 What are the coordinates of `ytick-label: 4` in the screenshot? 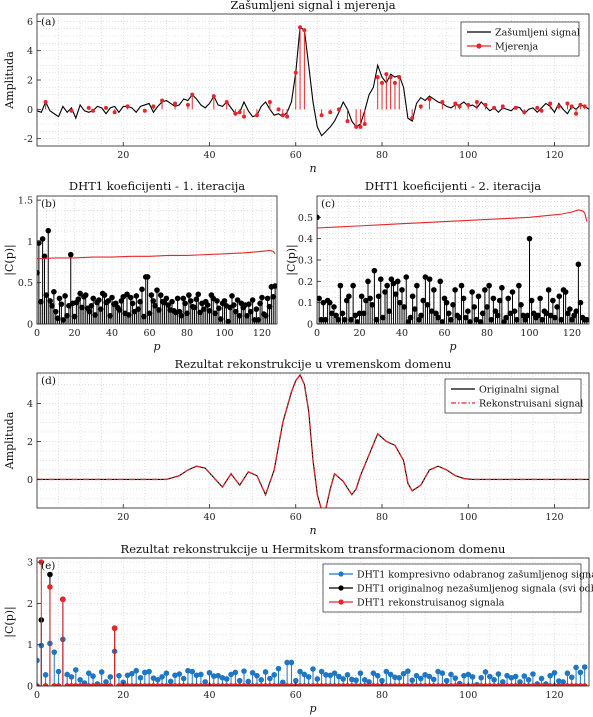 It's located at (30, 404).